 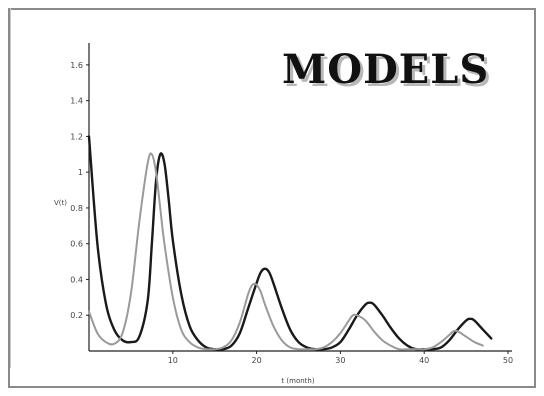 I want to click on y-tick-label: 1.4, so click(x=76, y=101).